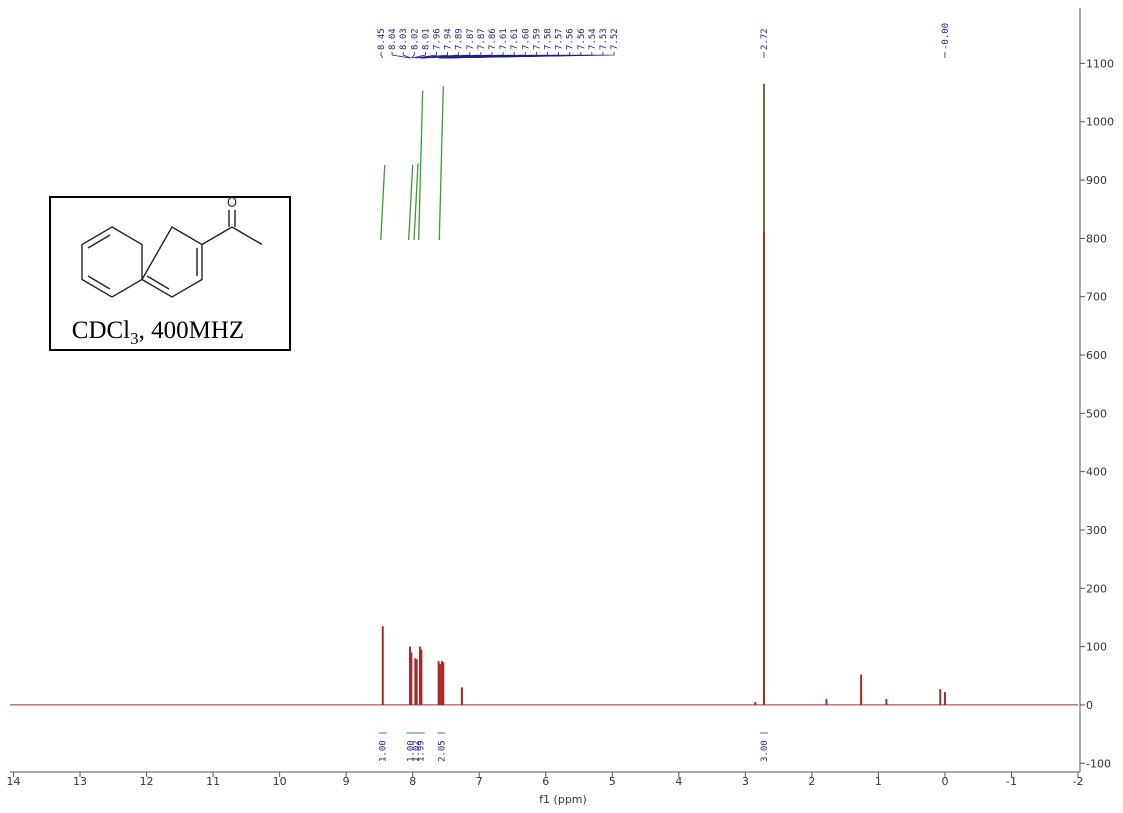  I want to click on x-tick-label: 4, so click(678, 781).